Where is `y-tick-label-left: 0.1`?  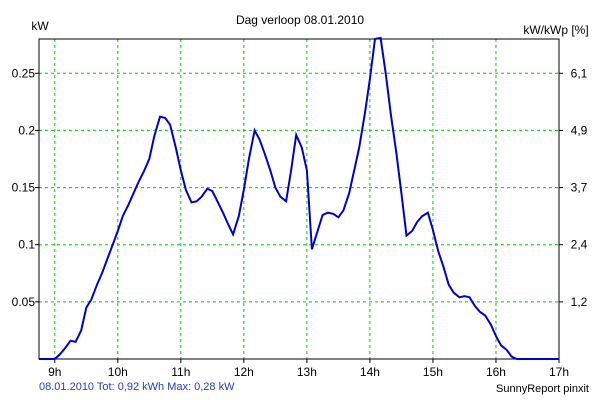
y-tick-label-left: 0.1 is located at coordinates (26, 245).